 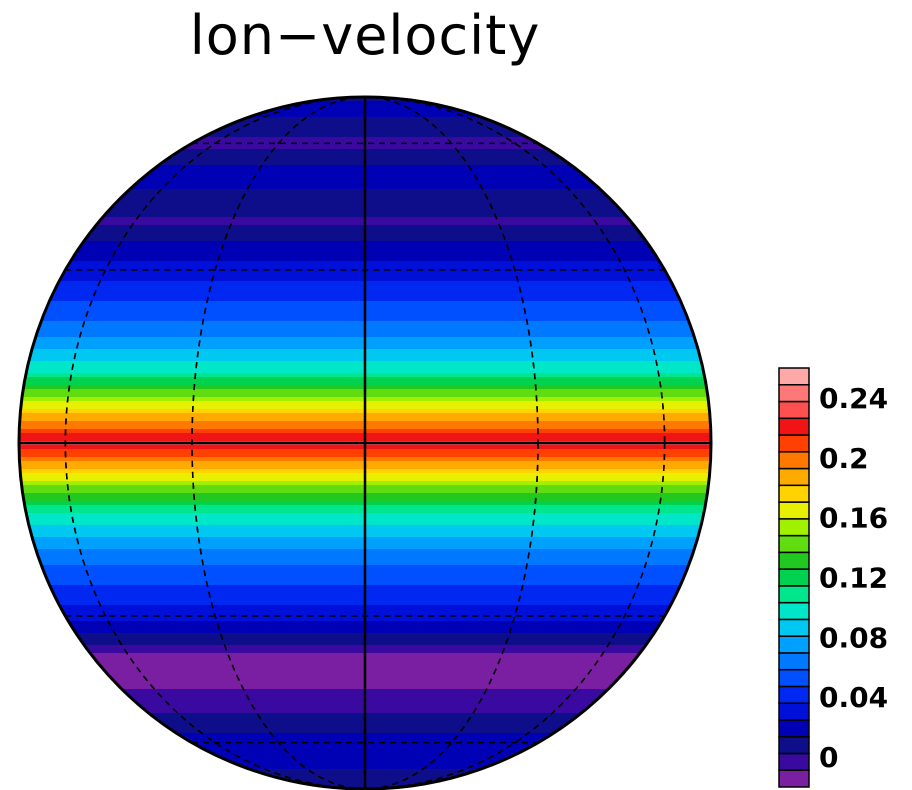 I want to click on colorbar-boxes, so click(x=794, y=577).